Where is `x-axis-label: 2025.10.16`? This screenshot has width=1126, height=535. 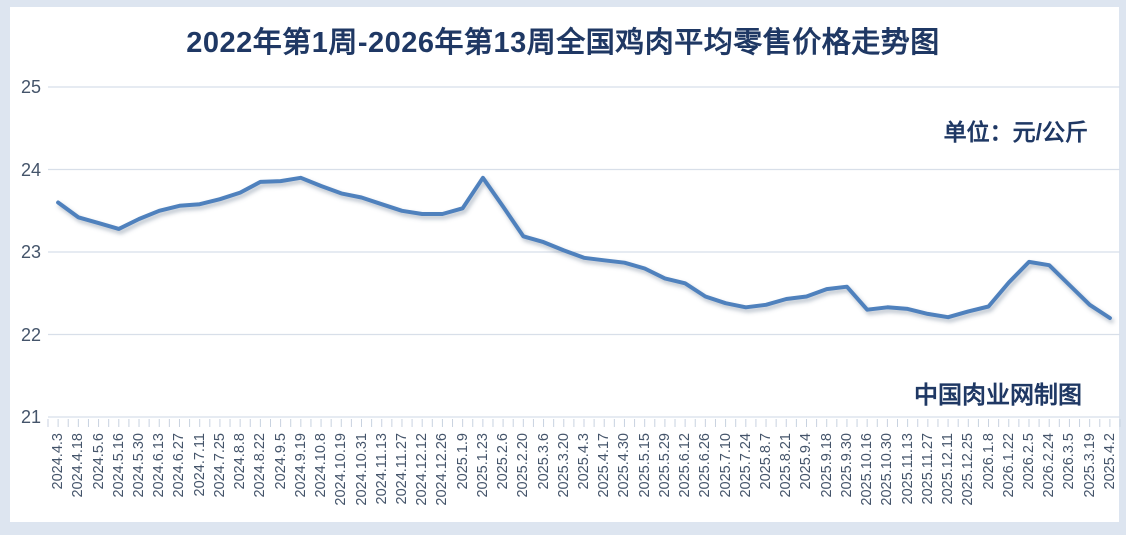
x-axis-label: 2025.10.16 is located at coordinates (867, 469).